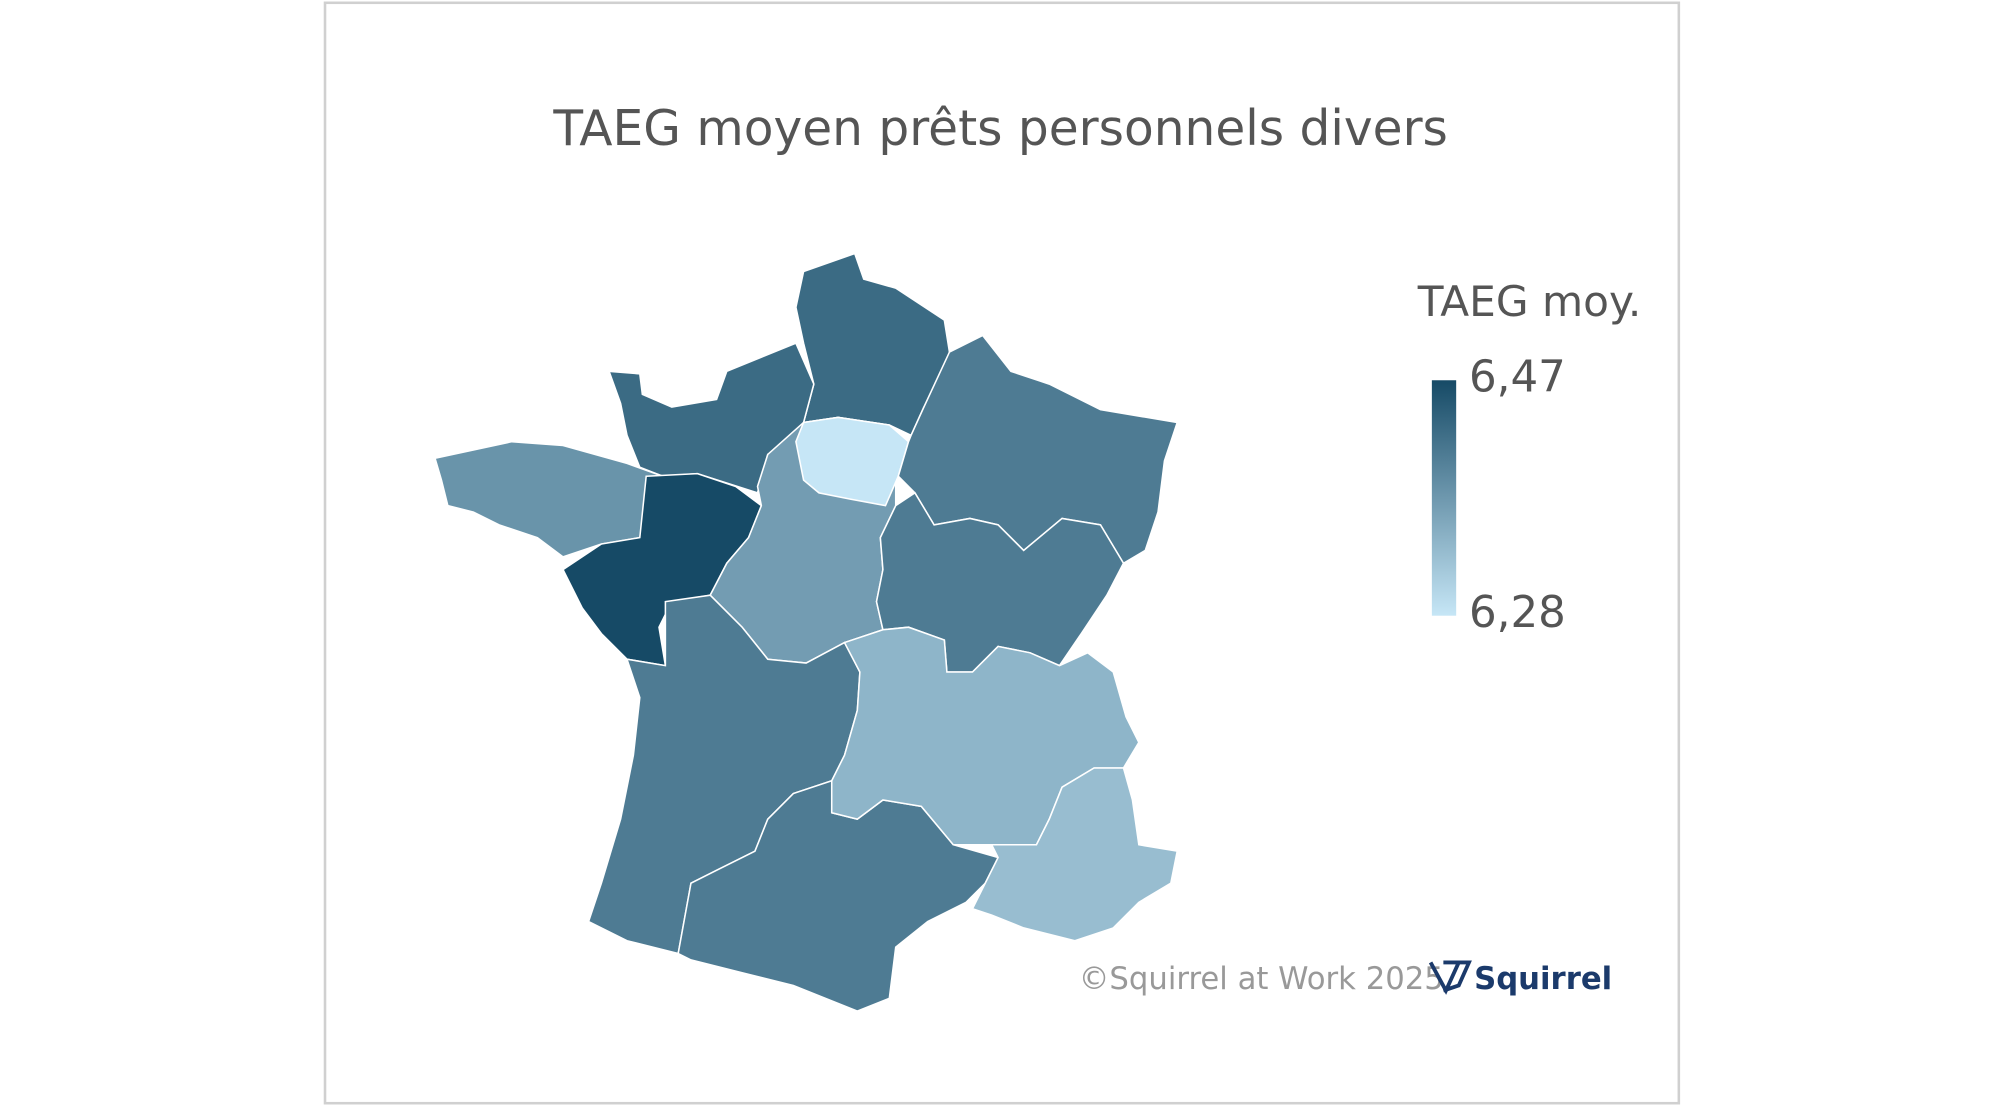  What do you see at coordinates (1543, 979) in the screenshot?
I see `logo-text: Squirrel` at bounding box center [1543, 979].